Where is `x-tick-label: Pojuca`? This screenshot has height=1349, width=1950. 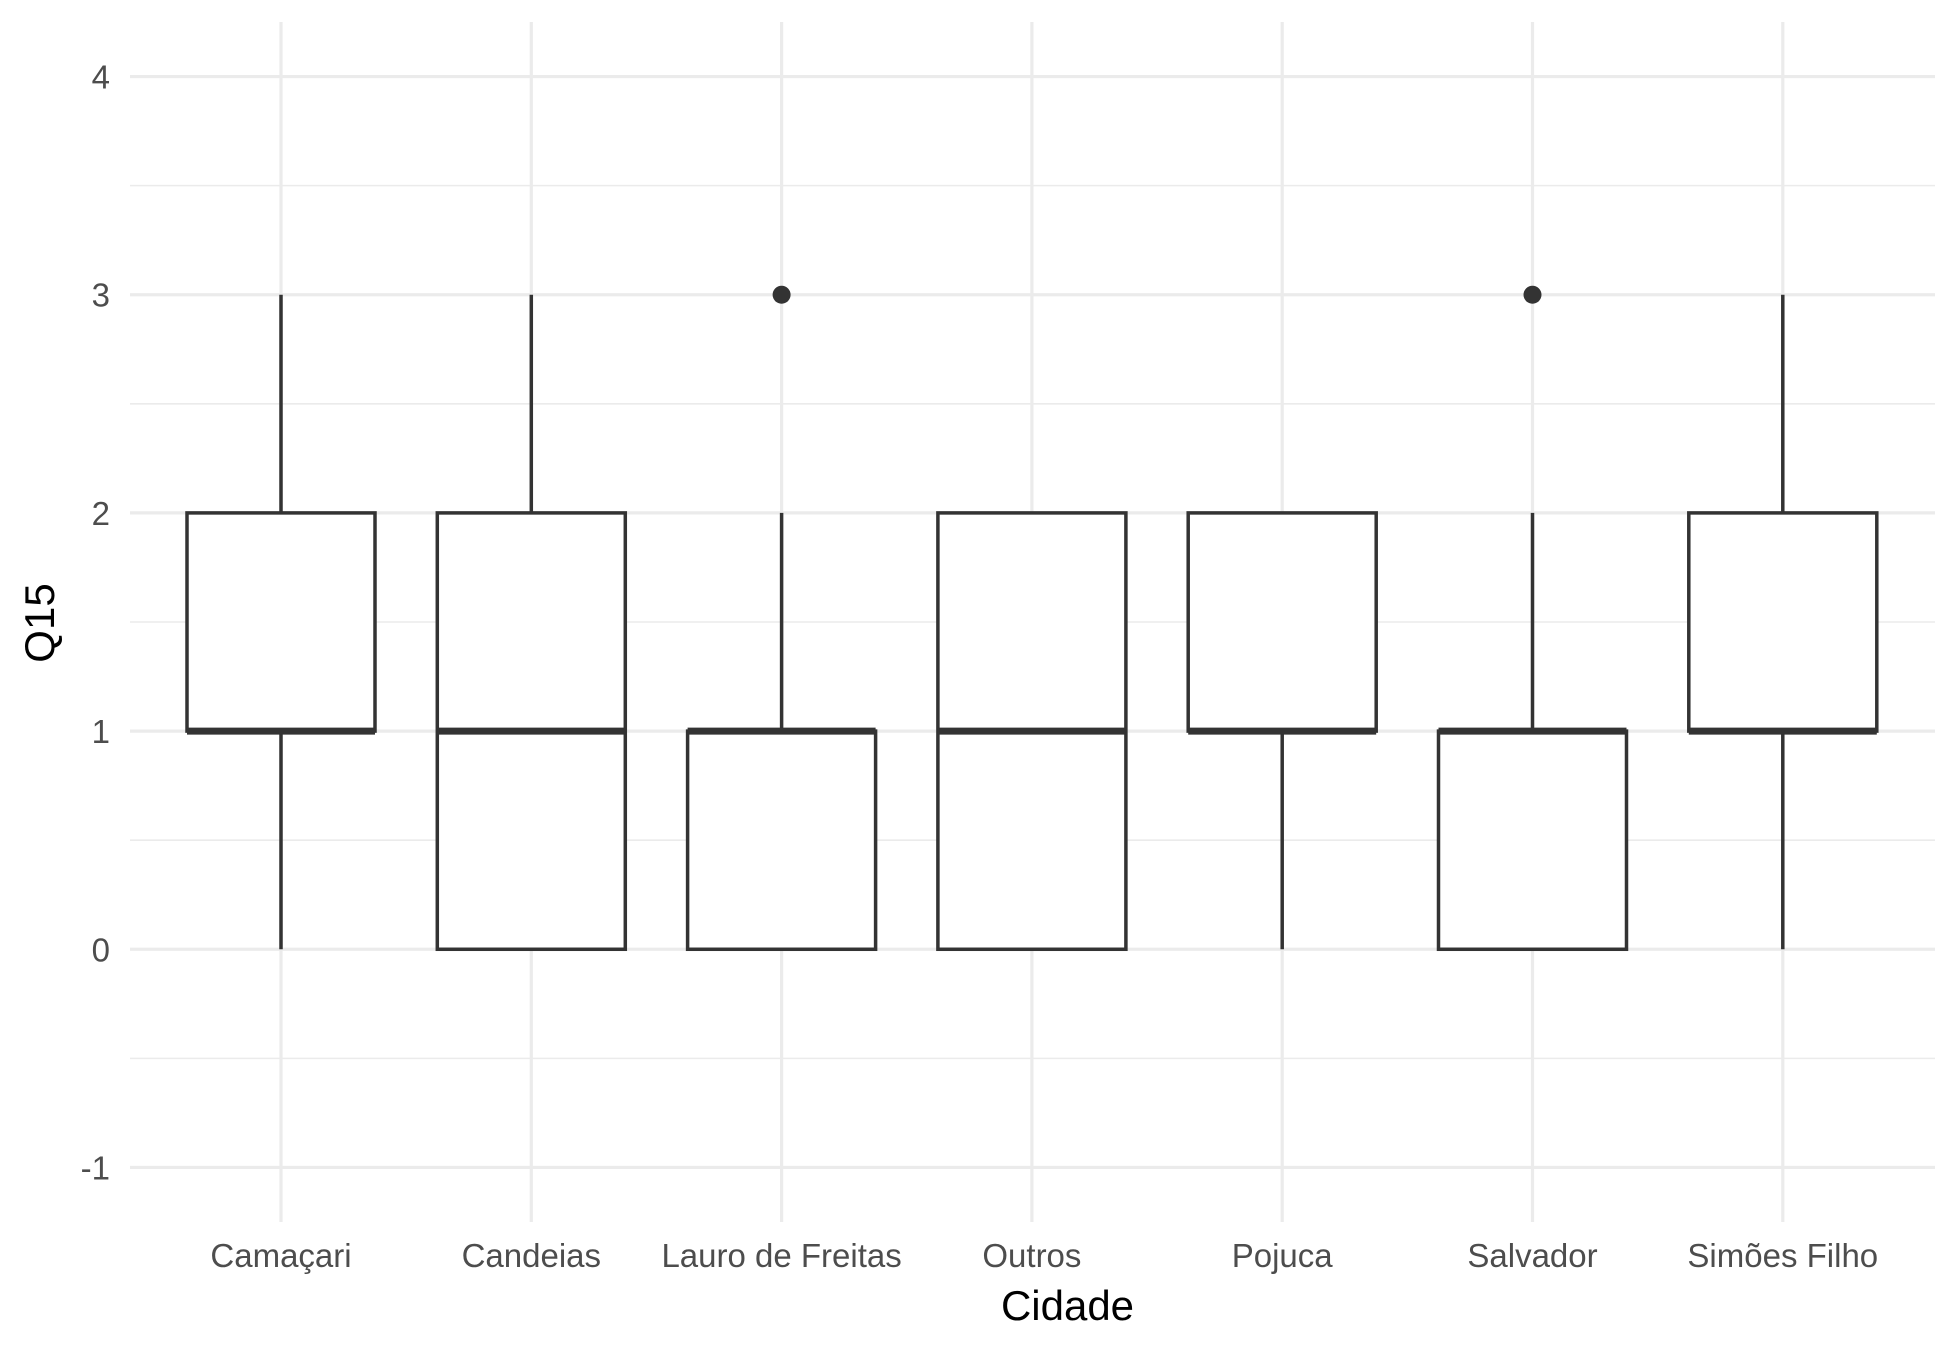 x-tick-label: Pojuca is located at coordinates (1283, 1255).